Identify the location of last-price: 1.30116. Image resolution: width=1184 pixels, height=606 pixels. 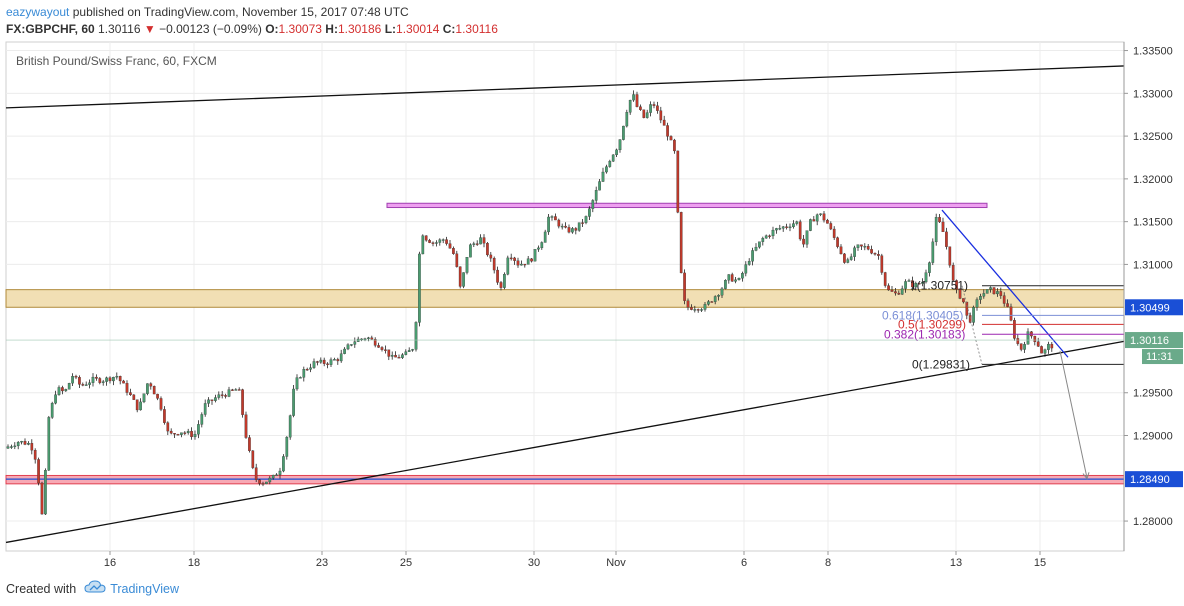
(119, 29).